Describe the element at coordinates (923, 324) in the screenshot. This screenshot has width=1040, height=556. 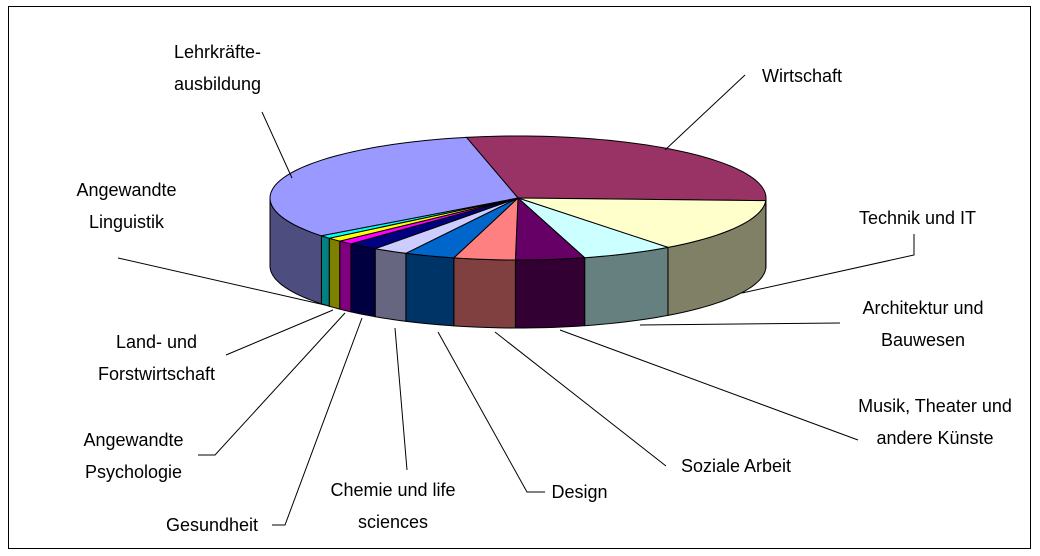
I see `slice-label: Architektur und Bauwesen` at that location.